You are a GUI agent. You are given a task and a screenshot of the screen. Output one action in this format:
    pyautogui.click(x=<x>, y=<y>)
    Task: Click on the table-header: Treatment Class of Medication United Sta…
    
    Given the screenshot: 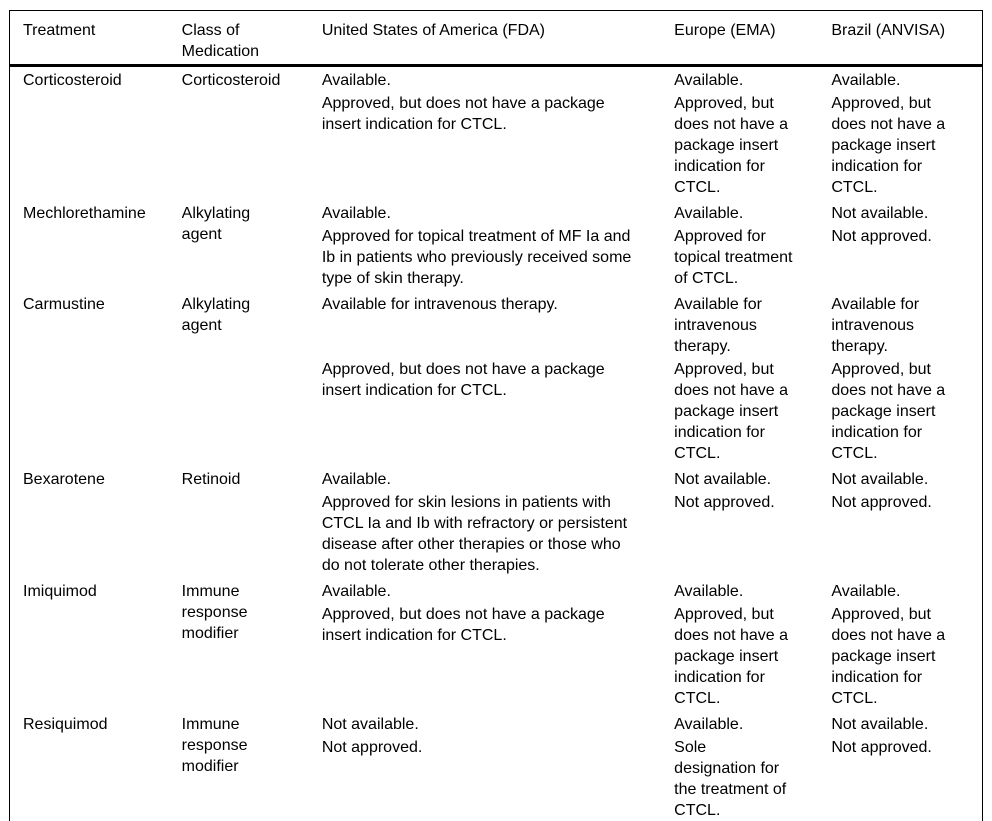 What is the action you would take?
    pyautogui.click(x=496, y=38)
    